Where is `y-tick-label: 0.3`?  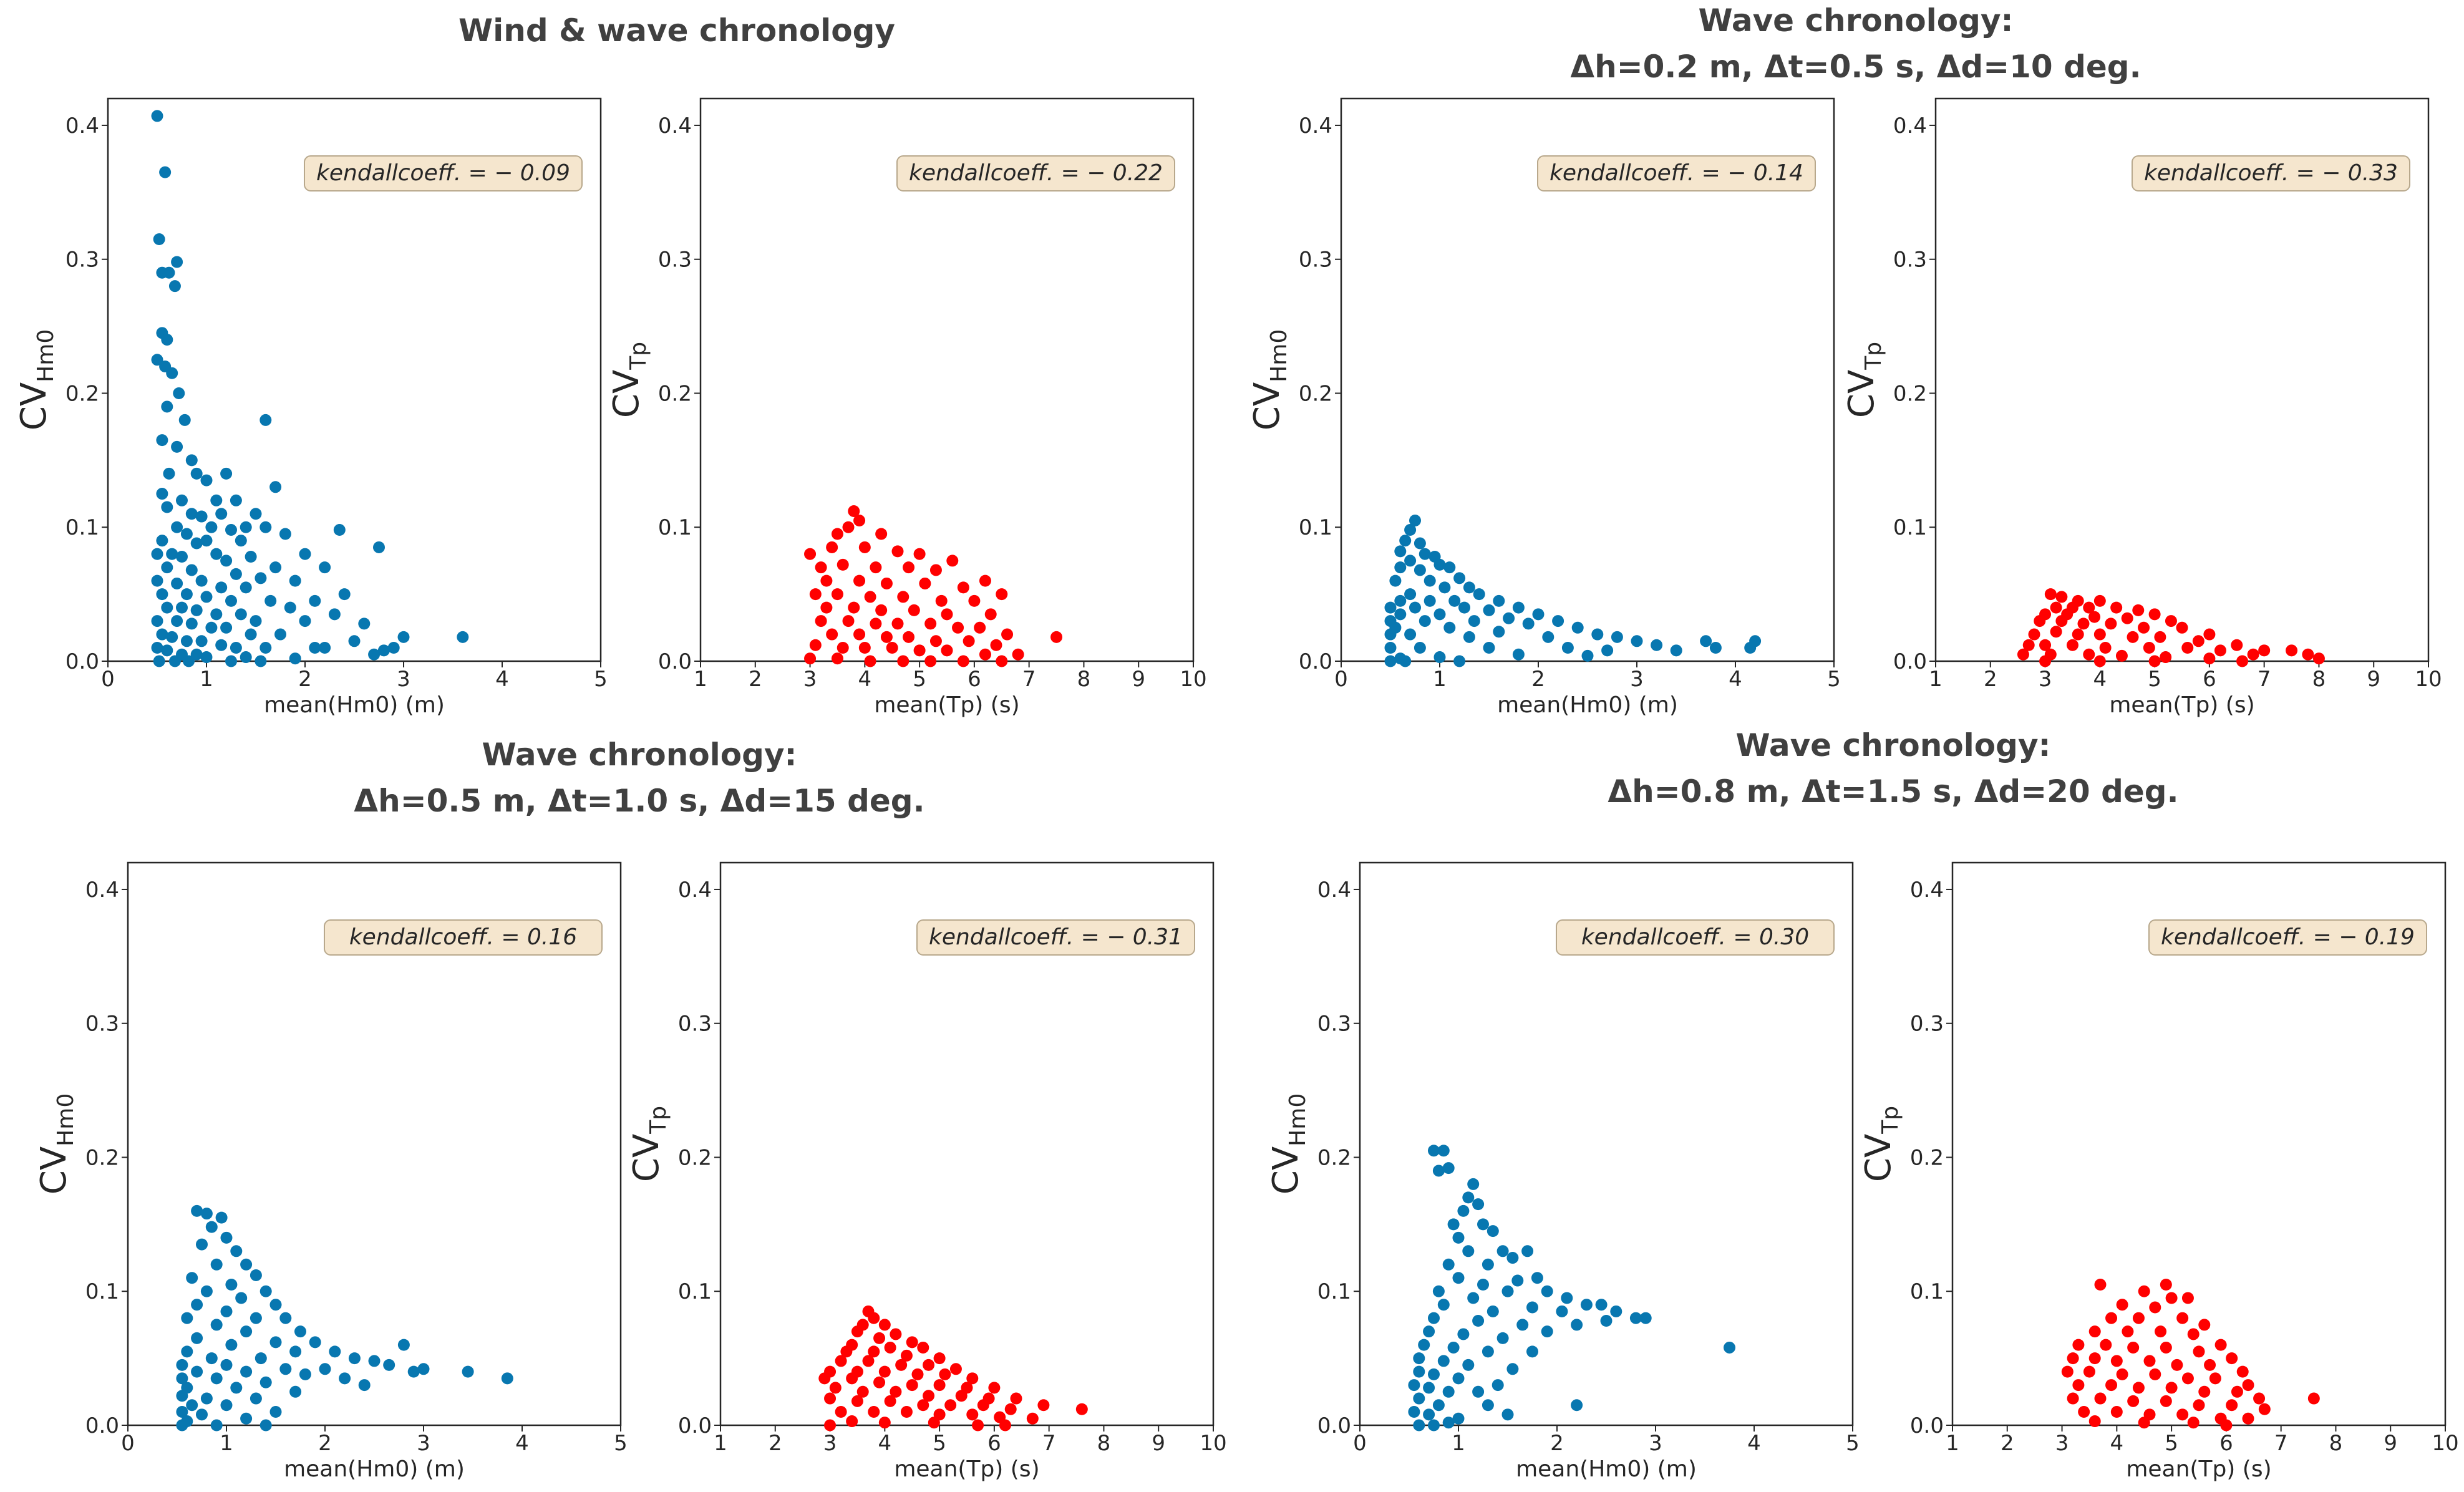 y-tick-label: 0.3 is located at coordinates (82, 260).